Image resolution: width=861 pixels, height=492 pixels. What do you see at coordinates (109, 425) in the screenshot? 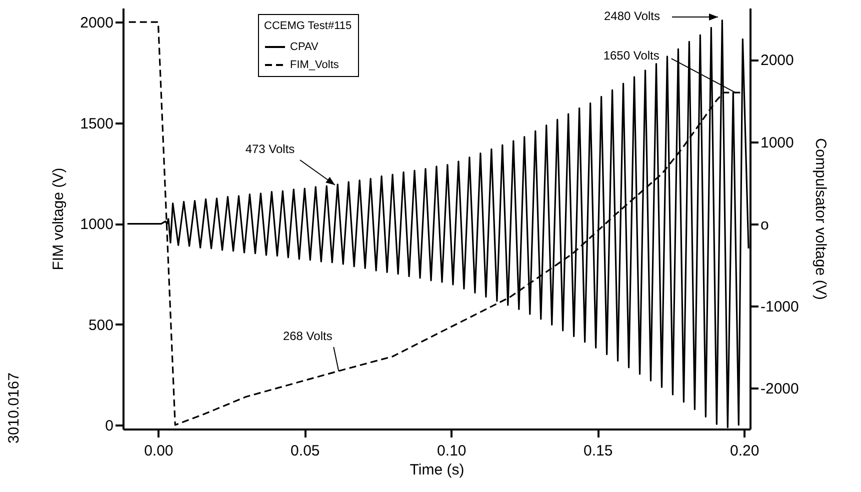
I see `y-tick-label: 0` at bounding box center [109, 425].